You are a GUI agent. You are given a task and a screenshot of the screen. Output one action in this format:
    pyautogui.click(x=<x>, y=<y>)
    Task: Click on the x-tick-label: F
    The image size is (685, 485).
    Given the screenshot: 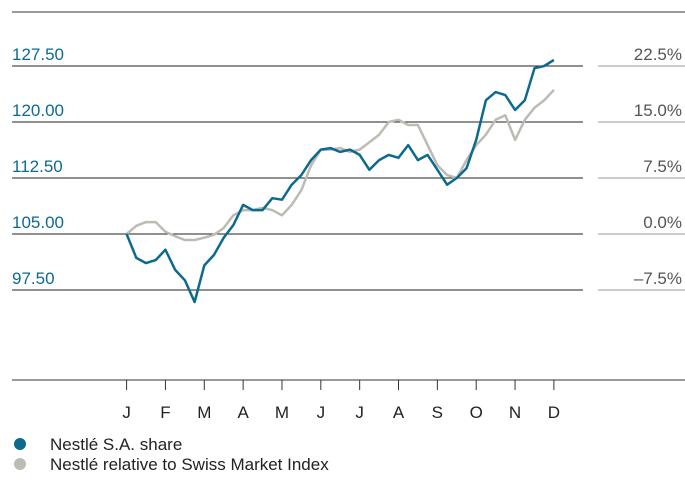 What is the action you would take?
    pyautogui.click(x=165, y=412)
    